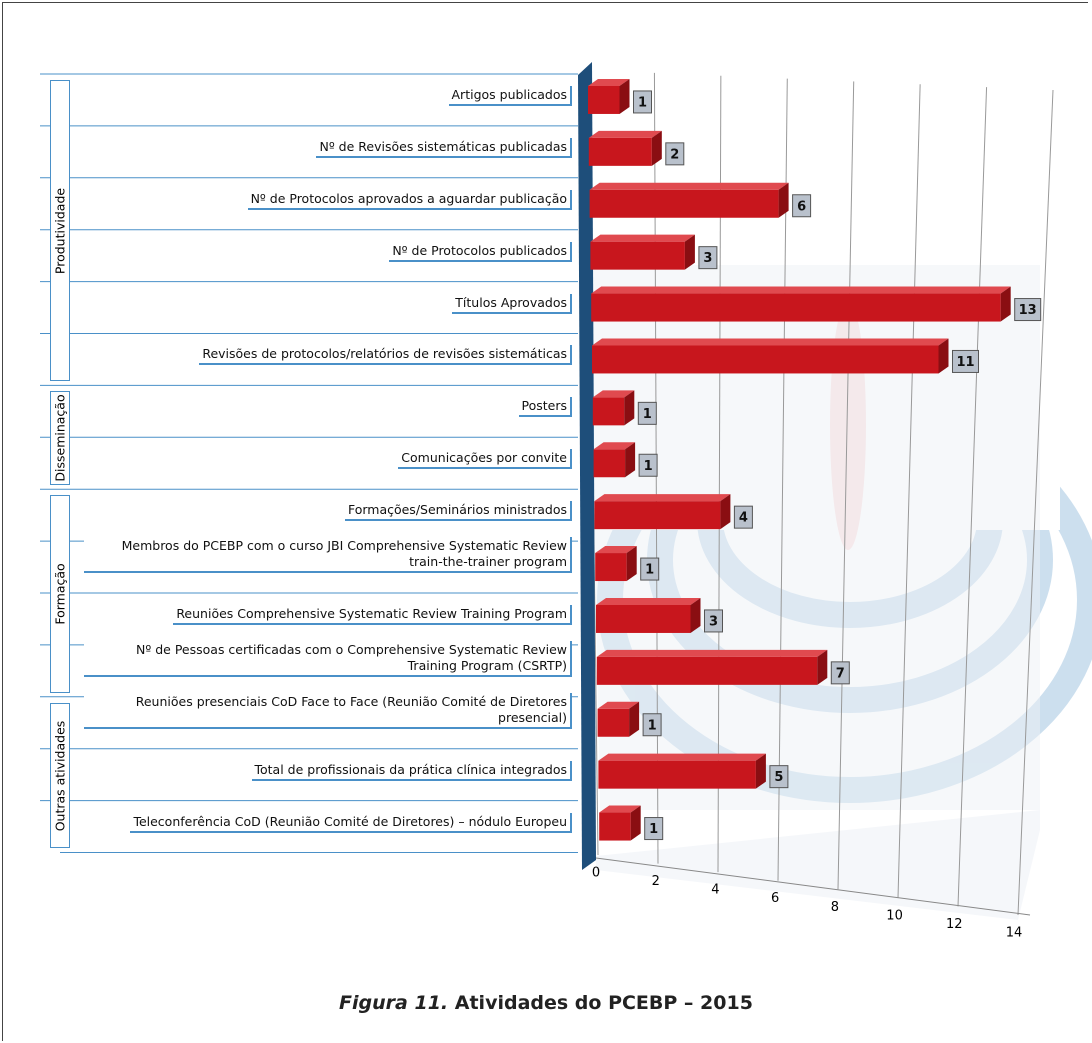  Describe the element at coordinates (965, 362) in the screenshot. I see `value-label: 11` at that location.